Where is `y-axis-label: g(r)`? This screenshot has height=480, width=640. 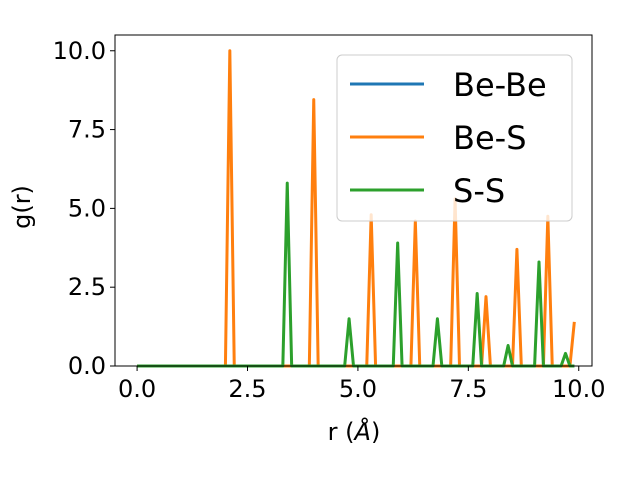 y-axis-label: g(r) is located at coordinates (22, 207).